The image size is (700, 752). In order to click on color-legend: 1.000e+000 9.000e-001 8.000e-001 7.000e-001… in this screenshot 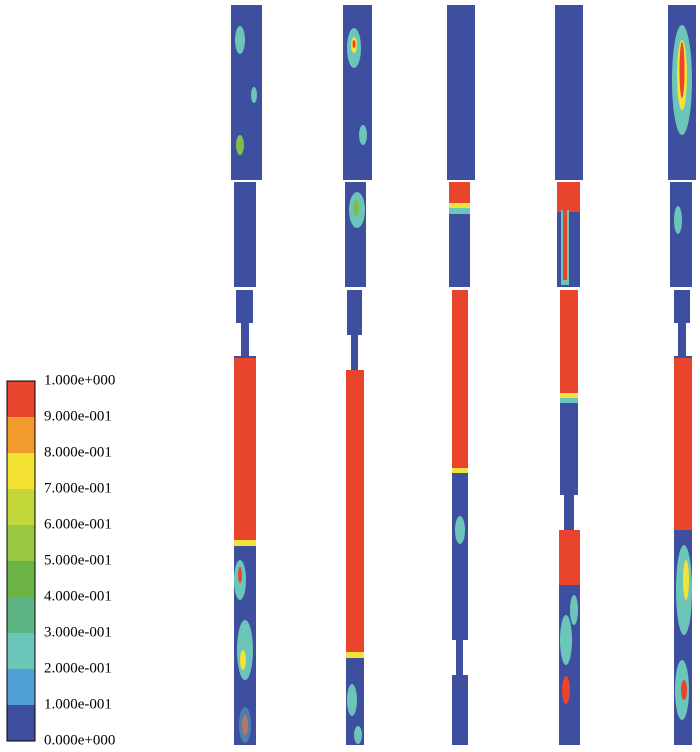, I will do `click(60, 560)`.